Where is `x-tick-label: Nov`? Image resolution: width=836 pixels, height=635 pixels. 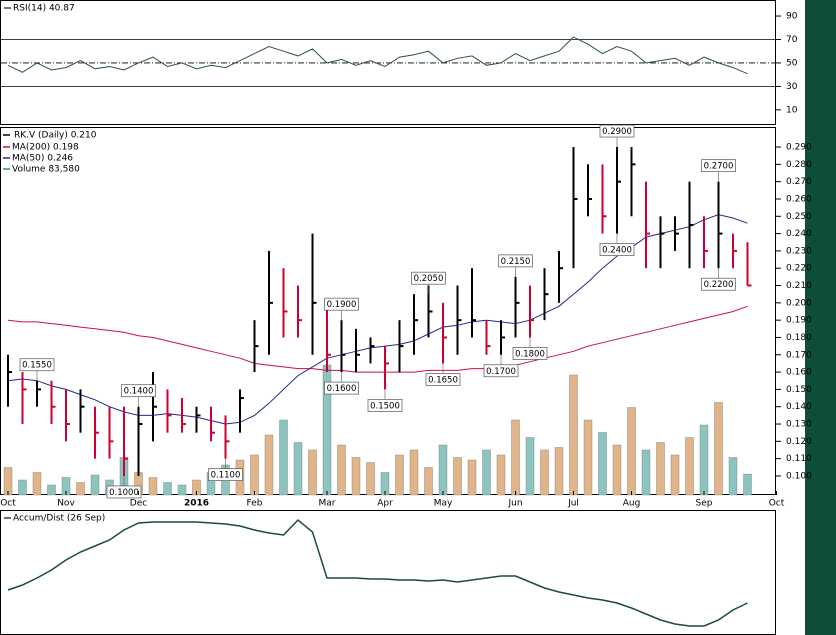 x-tick-label: Nov is located at coordinates (66, 504).